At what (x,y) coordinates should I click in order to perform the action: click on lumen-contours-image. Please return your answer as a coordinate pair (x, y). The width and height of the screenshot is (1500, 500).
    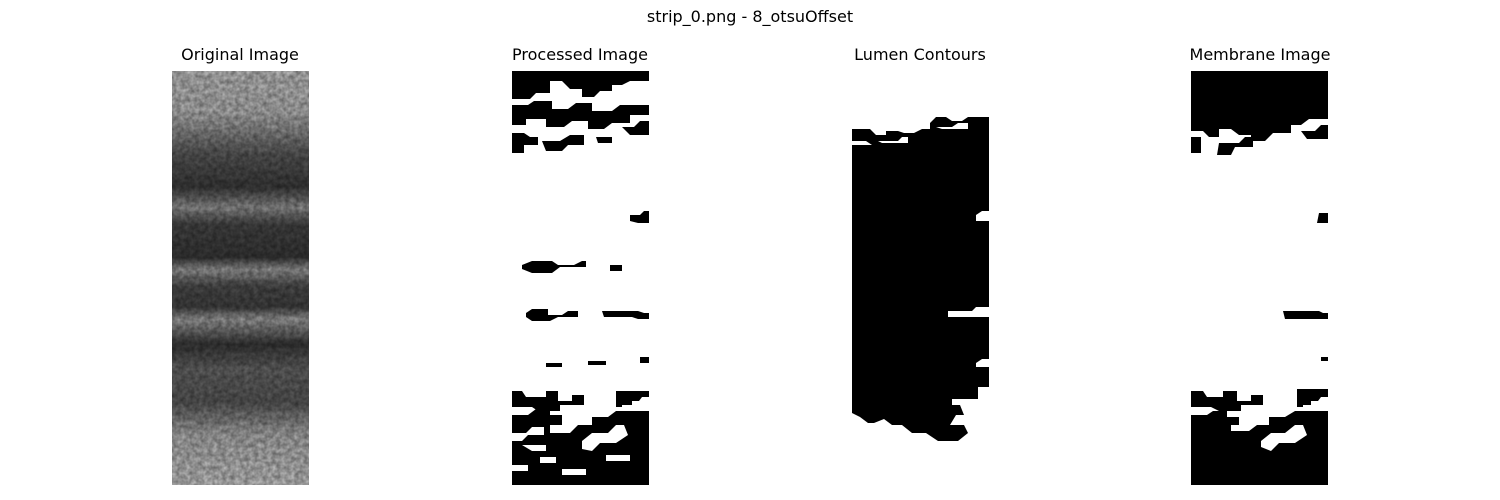
    Looking at the image, I should click on (920, 278).